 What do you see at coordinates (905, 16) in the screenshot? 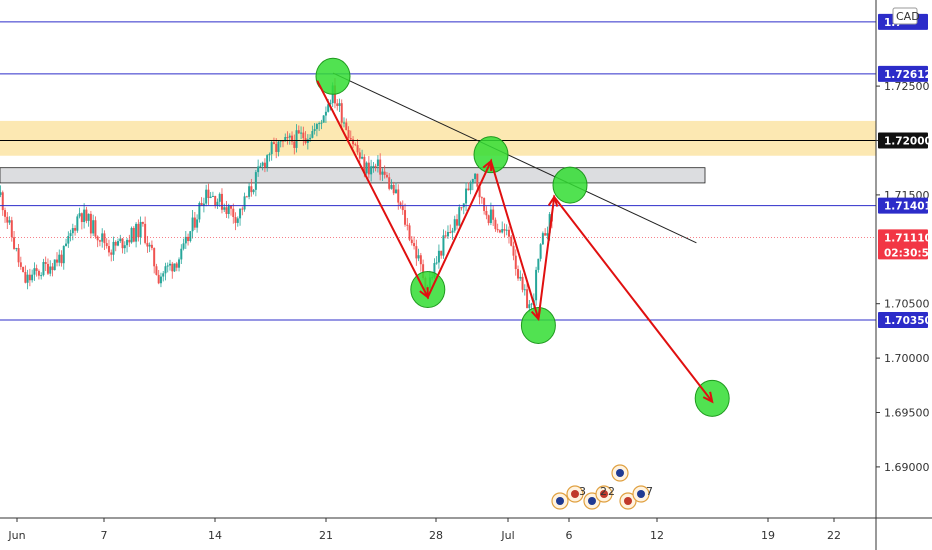
I see `currency-tag` at bounding box center [905, 16].